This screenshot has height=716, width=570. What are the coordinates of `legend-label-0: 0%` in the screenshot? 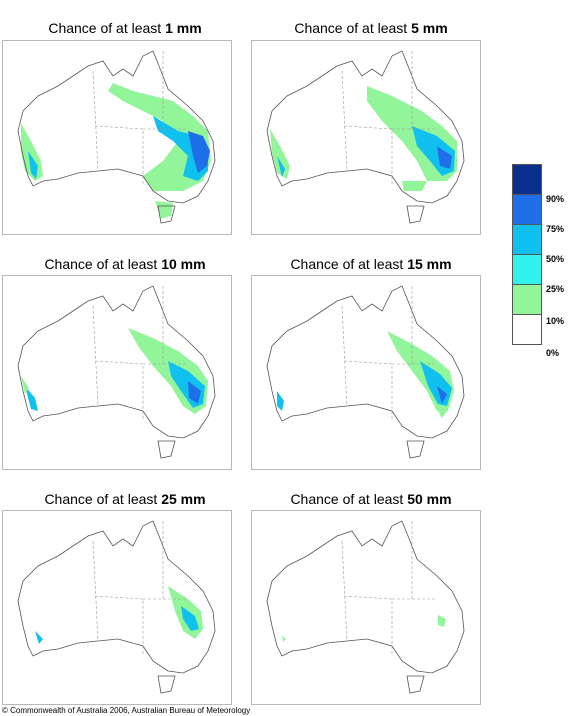 It's located at (553, 353).